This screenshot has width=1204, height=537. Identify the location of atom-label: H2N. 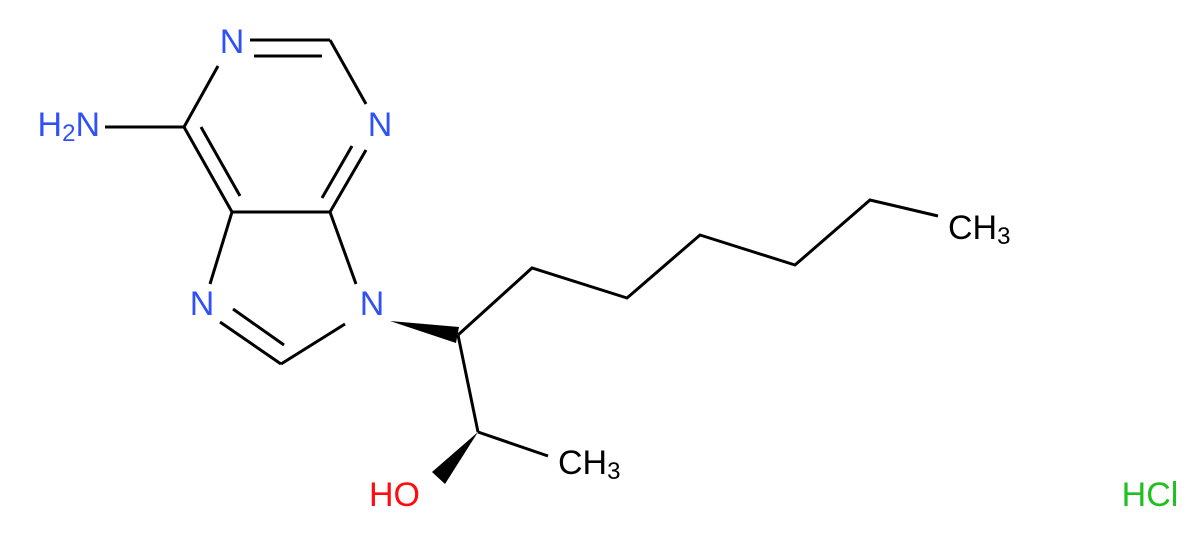
(69, 126).